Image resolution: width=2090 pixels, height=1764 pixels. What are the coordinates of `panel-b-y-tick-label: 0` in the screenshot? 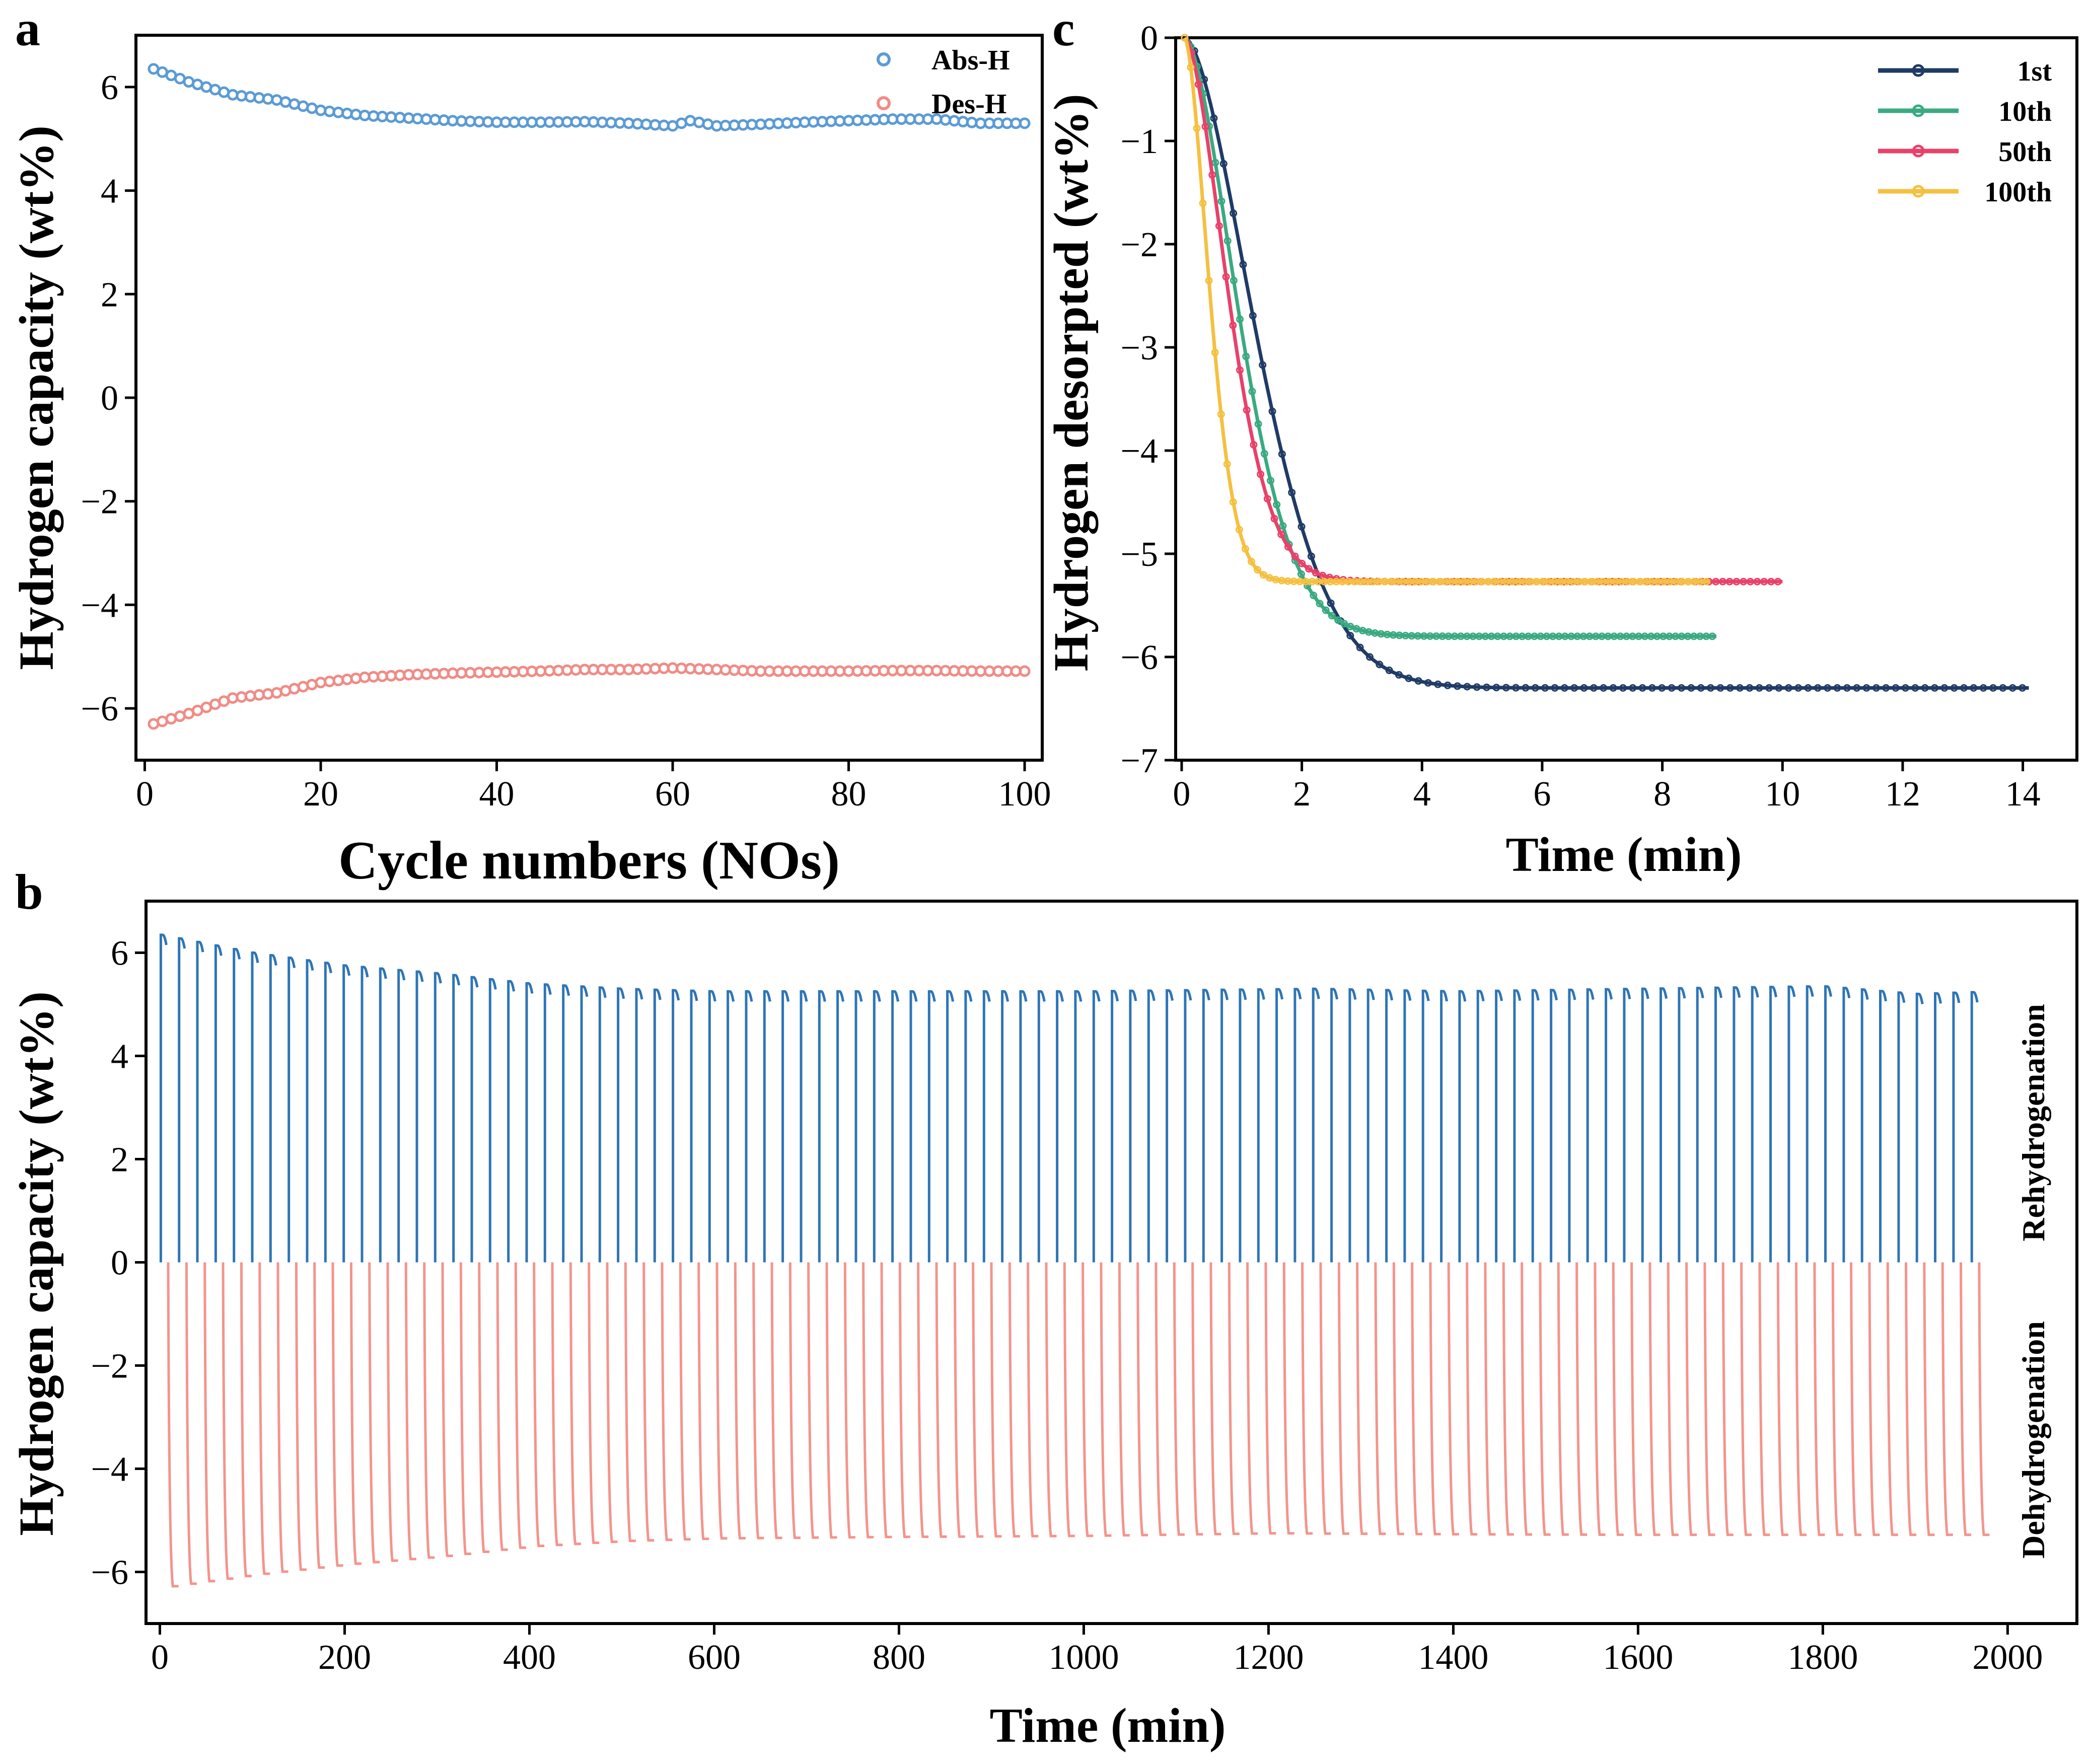 It's located at (120, 1263).